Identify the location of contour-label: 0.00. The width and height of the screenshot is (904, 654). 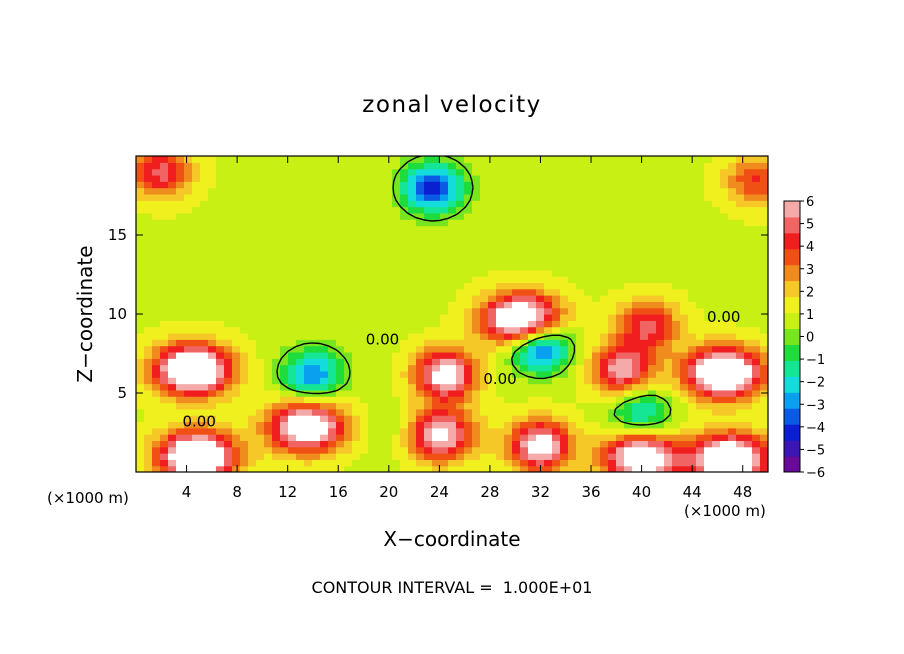
(198, 421).